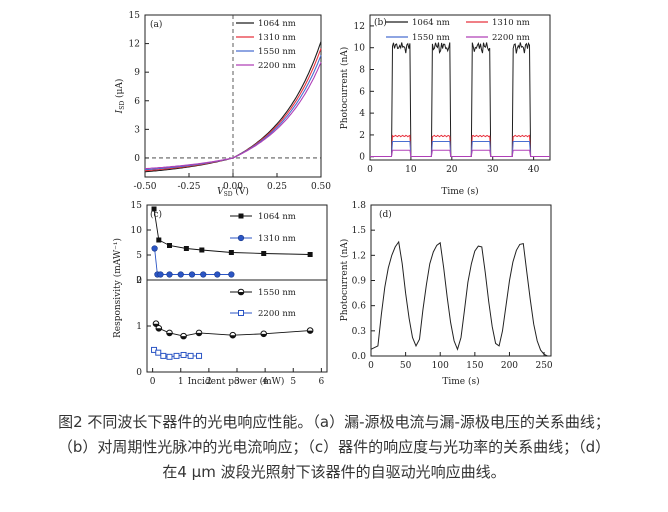 The image size is (668, 512). I want to click on panel-c-ylabel: Responsivity (mAW⁻¹), so click(117, 288).